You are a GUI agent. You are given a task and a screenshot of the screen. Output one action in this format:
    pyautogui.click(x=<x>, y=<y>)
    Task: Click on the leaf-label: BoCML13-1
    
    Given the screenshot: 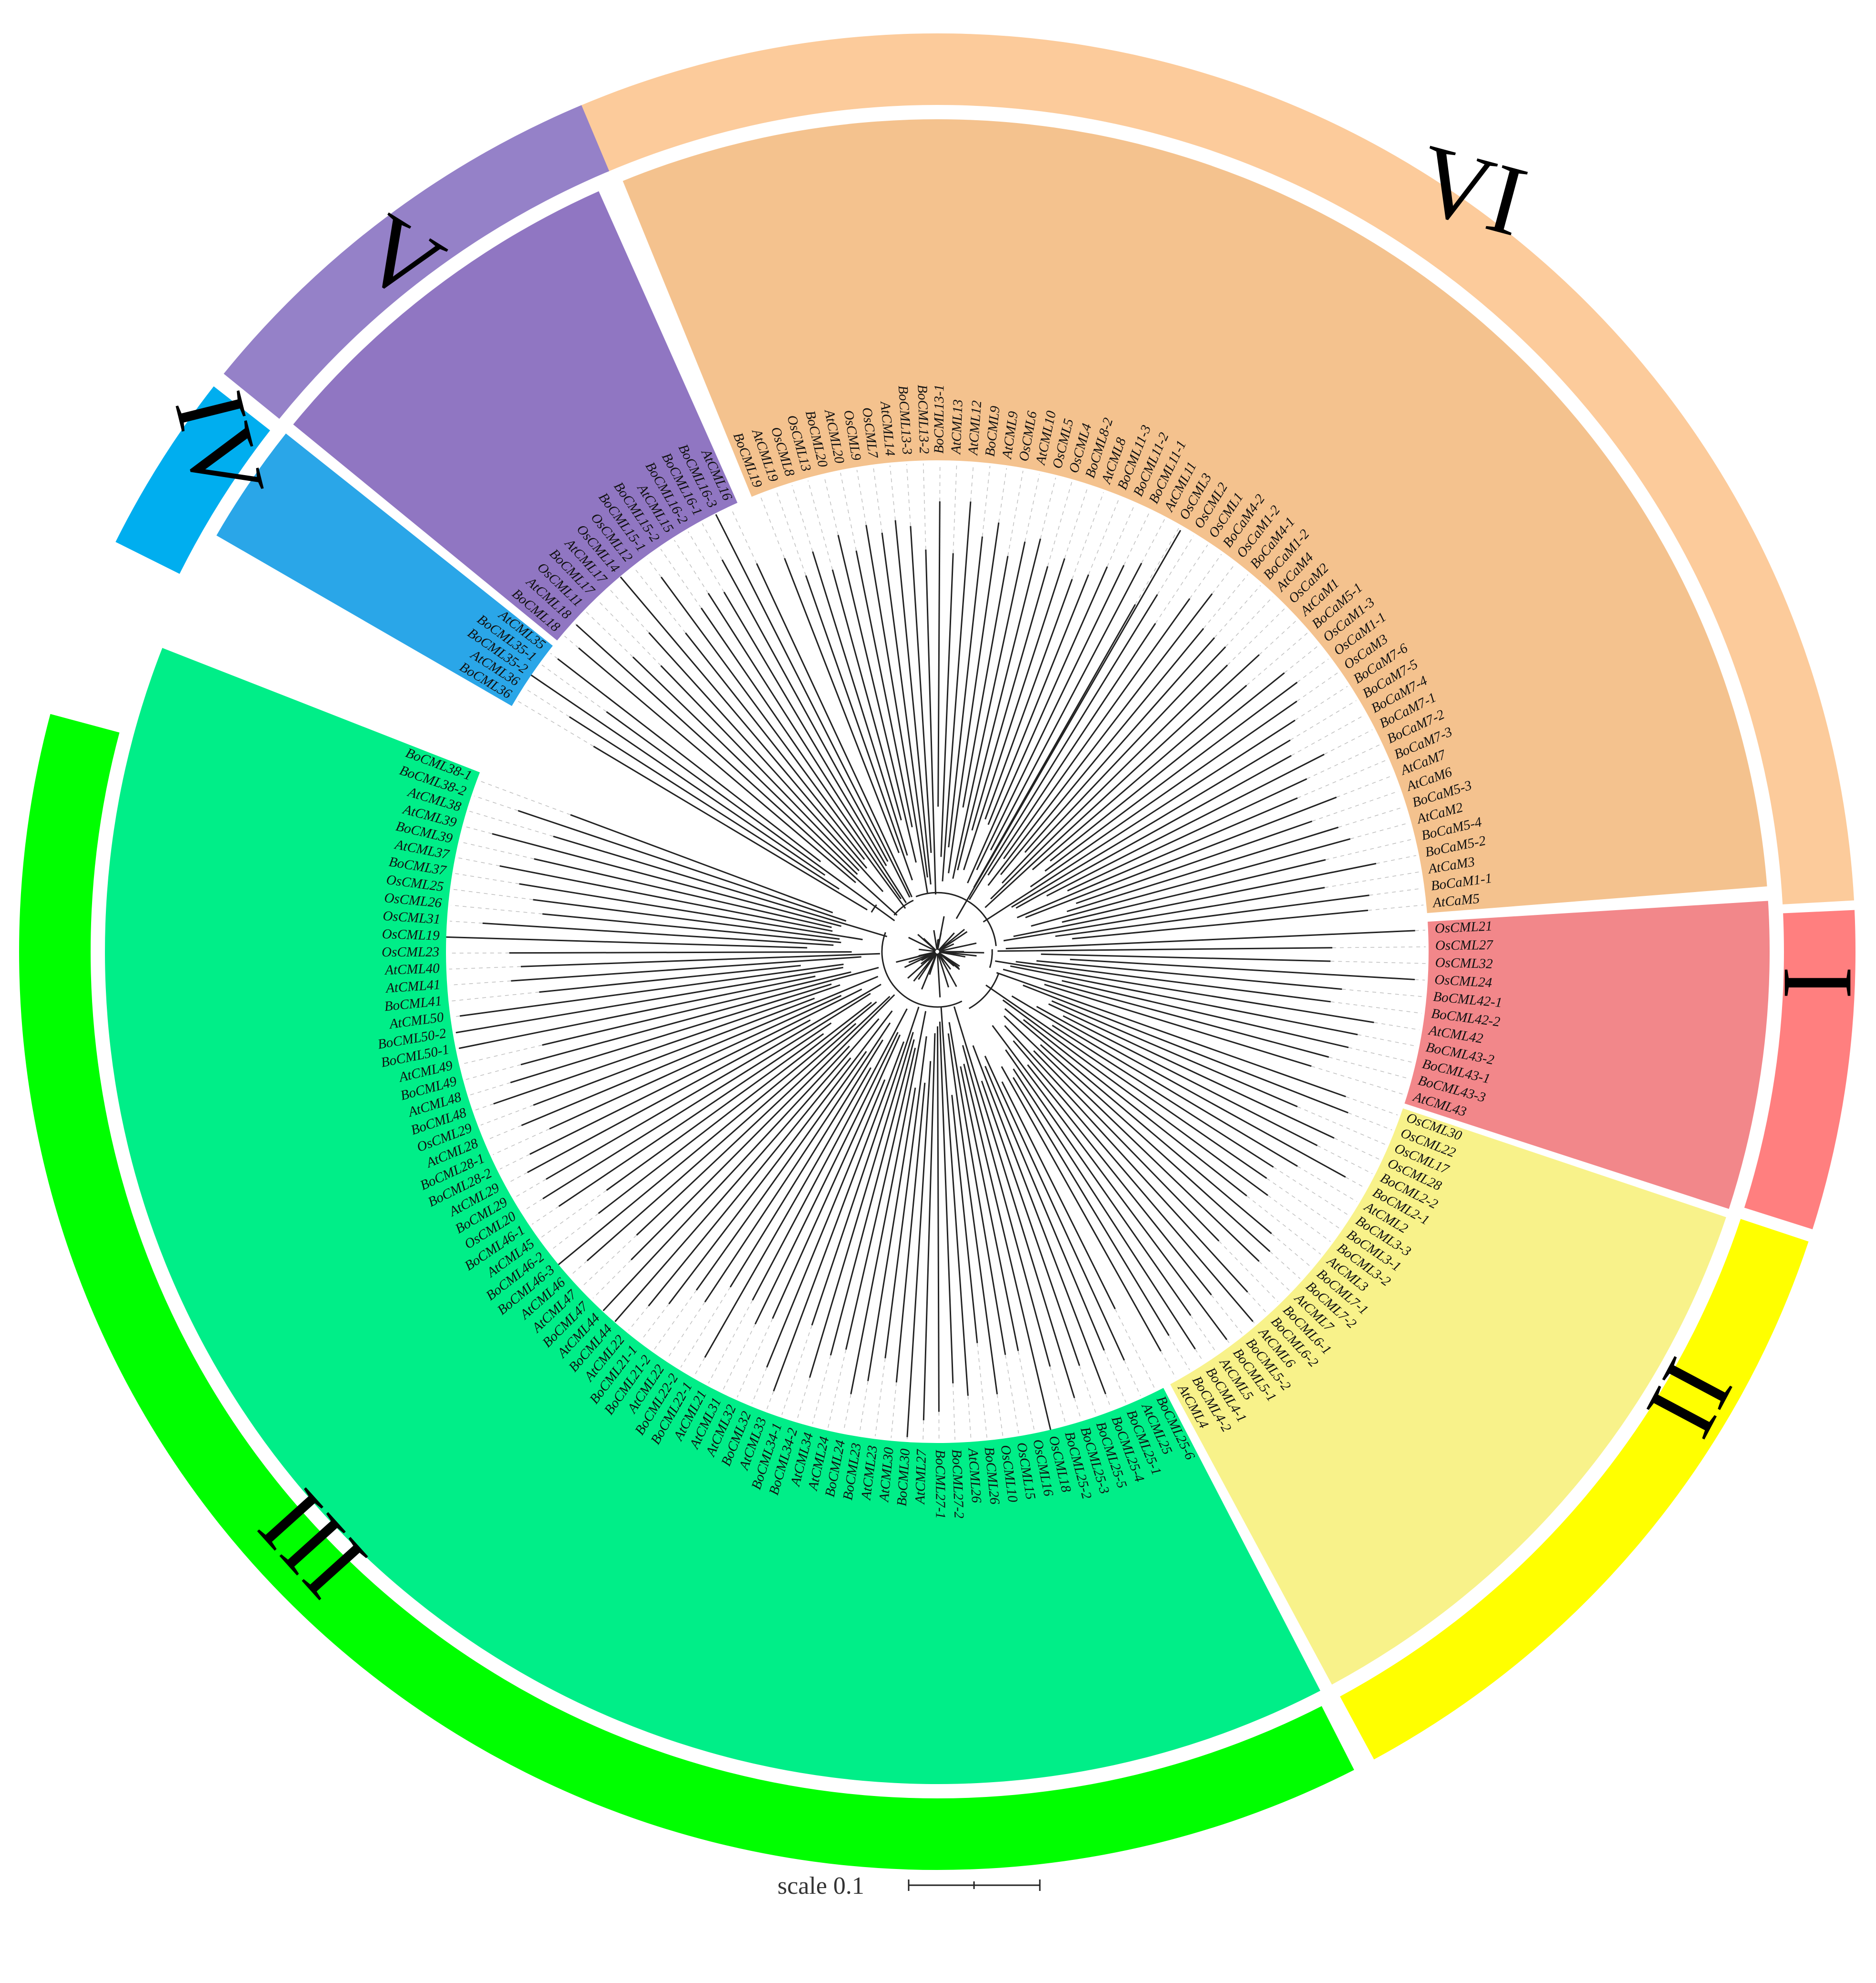 What is the action you would take?
    pyautogui.click(x=939, y=419)
    